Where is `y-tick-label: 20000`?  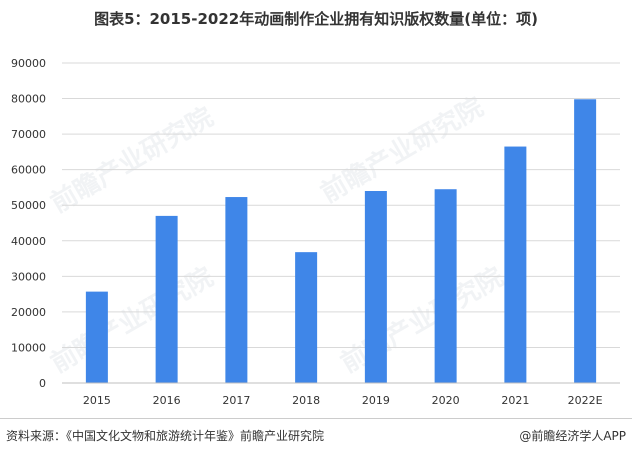 y-tick-label: 20000 is located at coordinates (28, 312).